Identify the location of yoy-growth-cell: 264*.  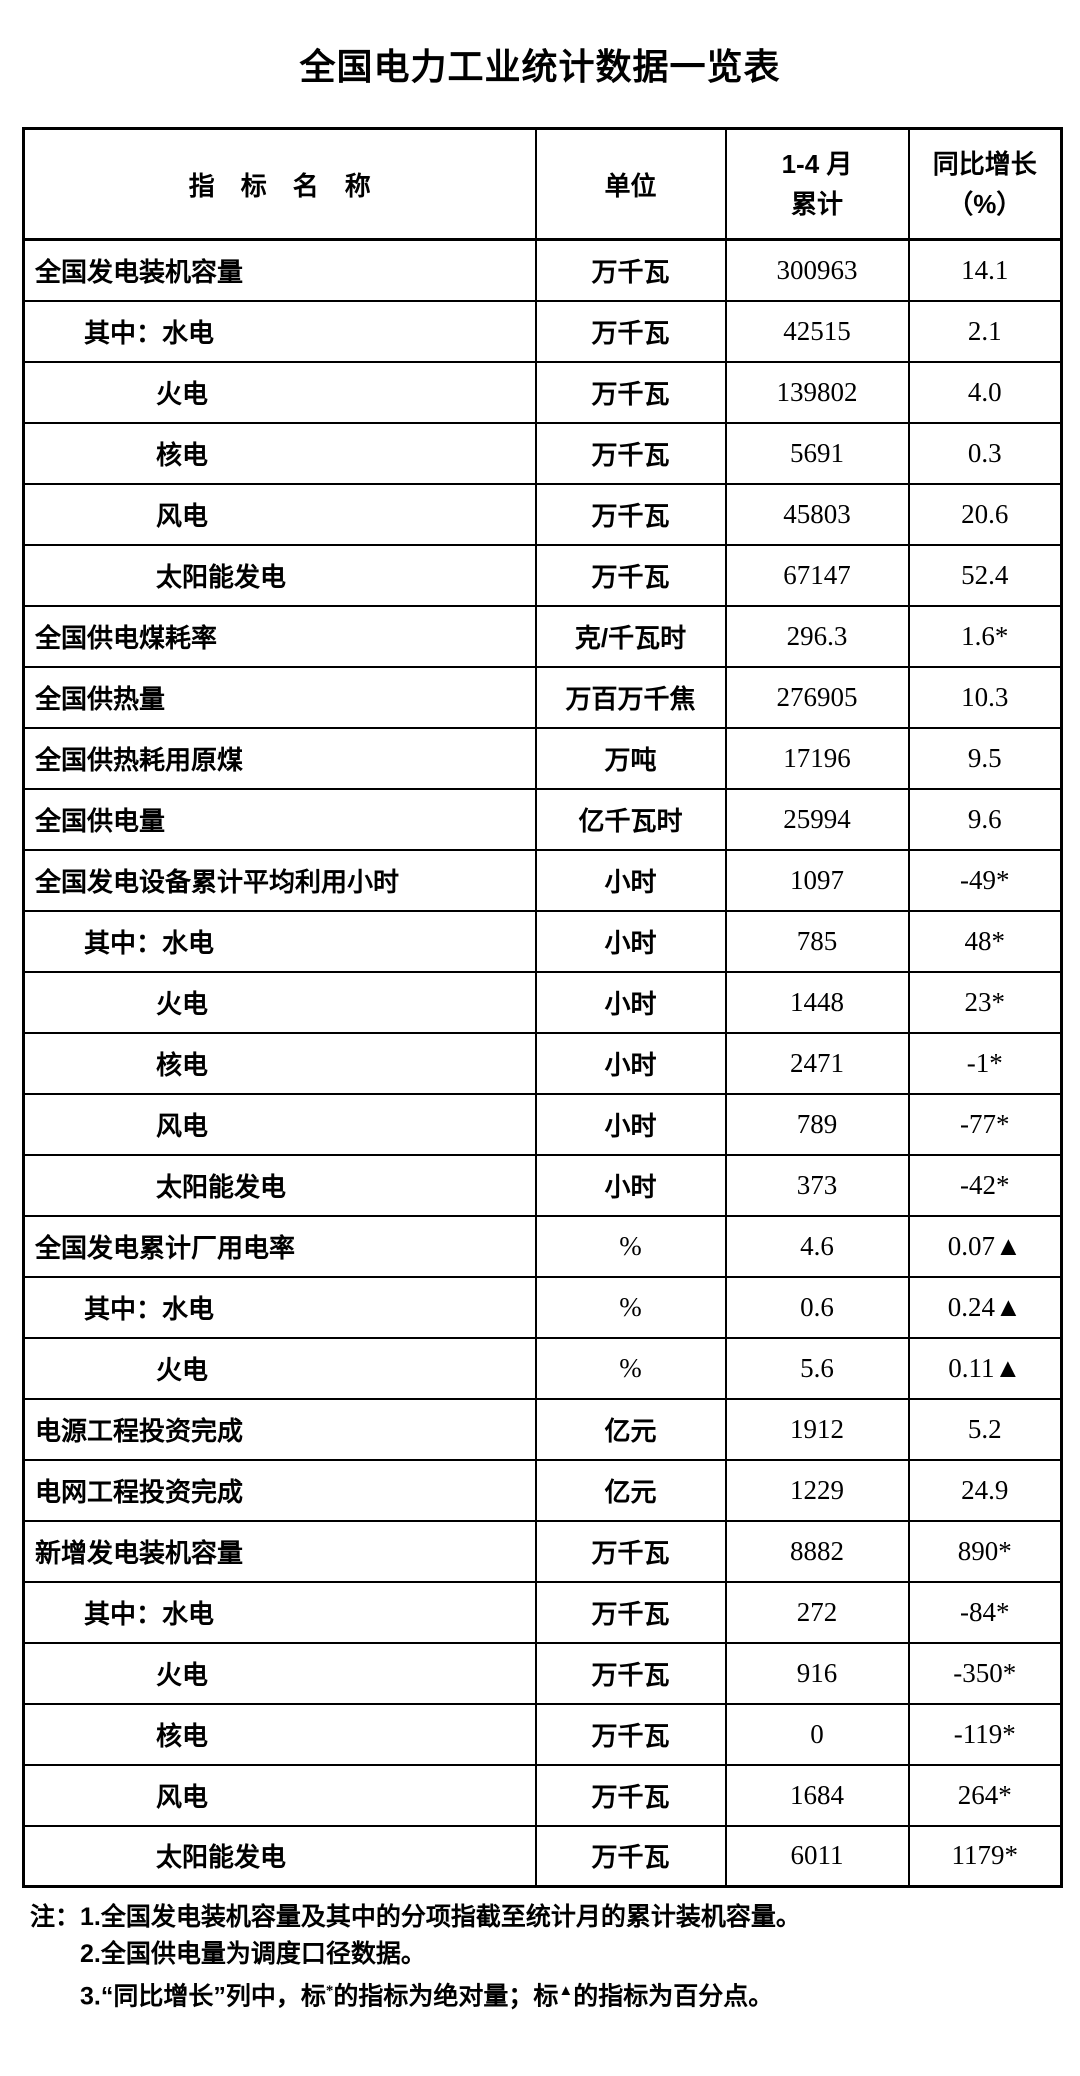
(985, 1795).